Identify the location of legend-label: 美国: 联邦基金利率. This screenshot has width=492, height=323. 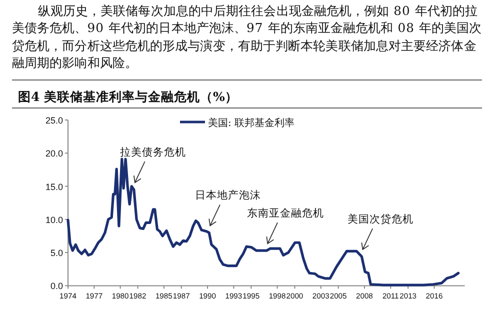
(251, 123).